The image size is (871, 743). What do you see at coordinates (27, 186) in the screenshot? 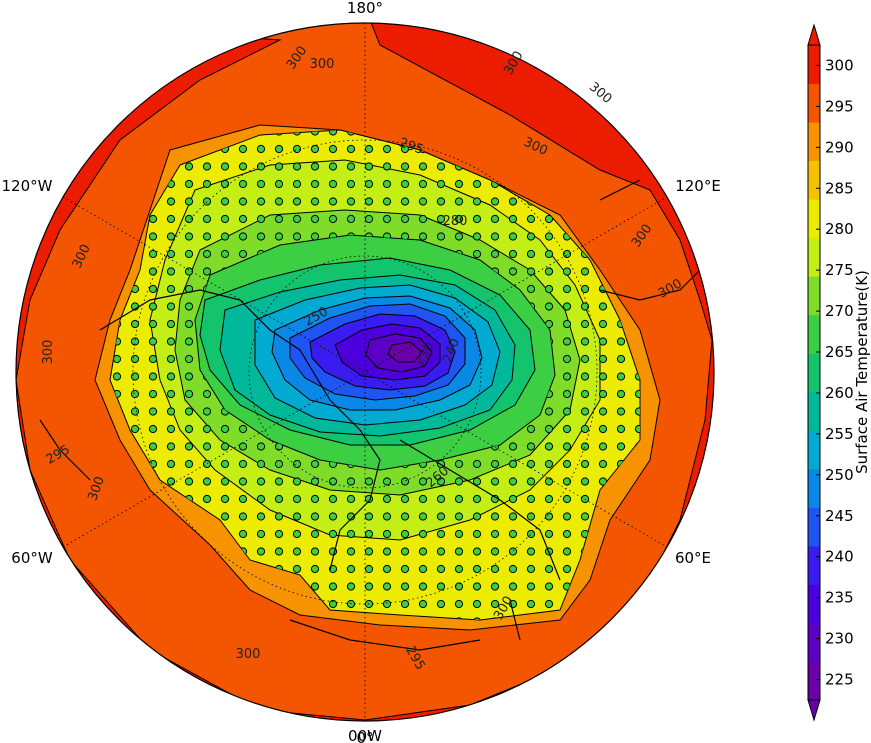
I see `meridian-label-120w: 120°W` at bounding box center [27, 186].